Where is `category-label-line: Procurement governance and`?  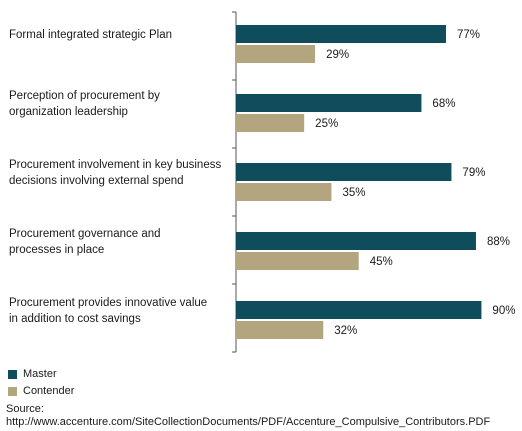 category-label-line: Procurement governance and is located at coordinates (85, 234).